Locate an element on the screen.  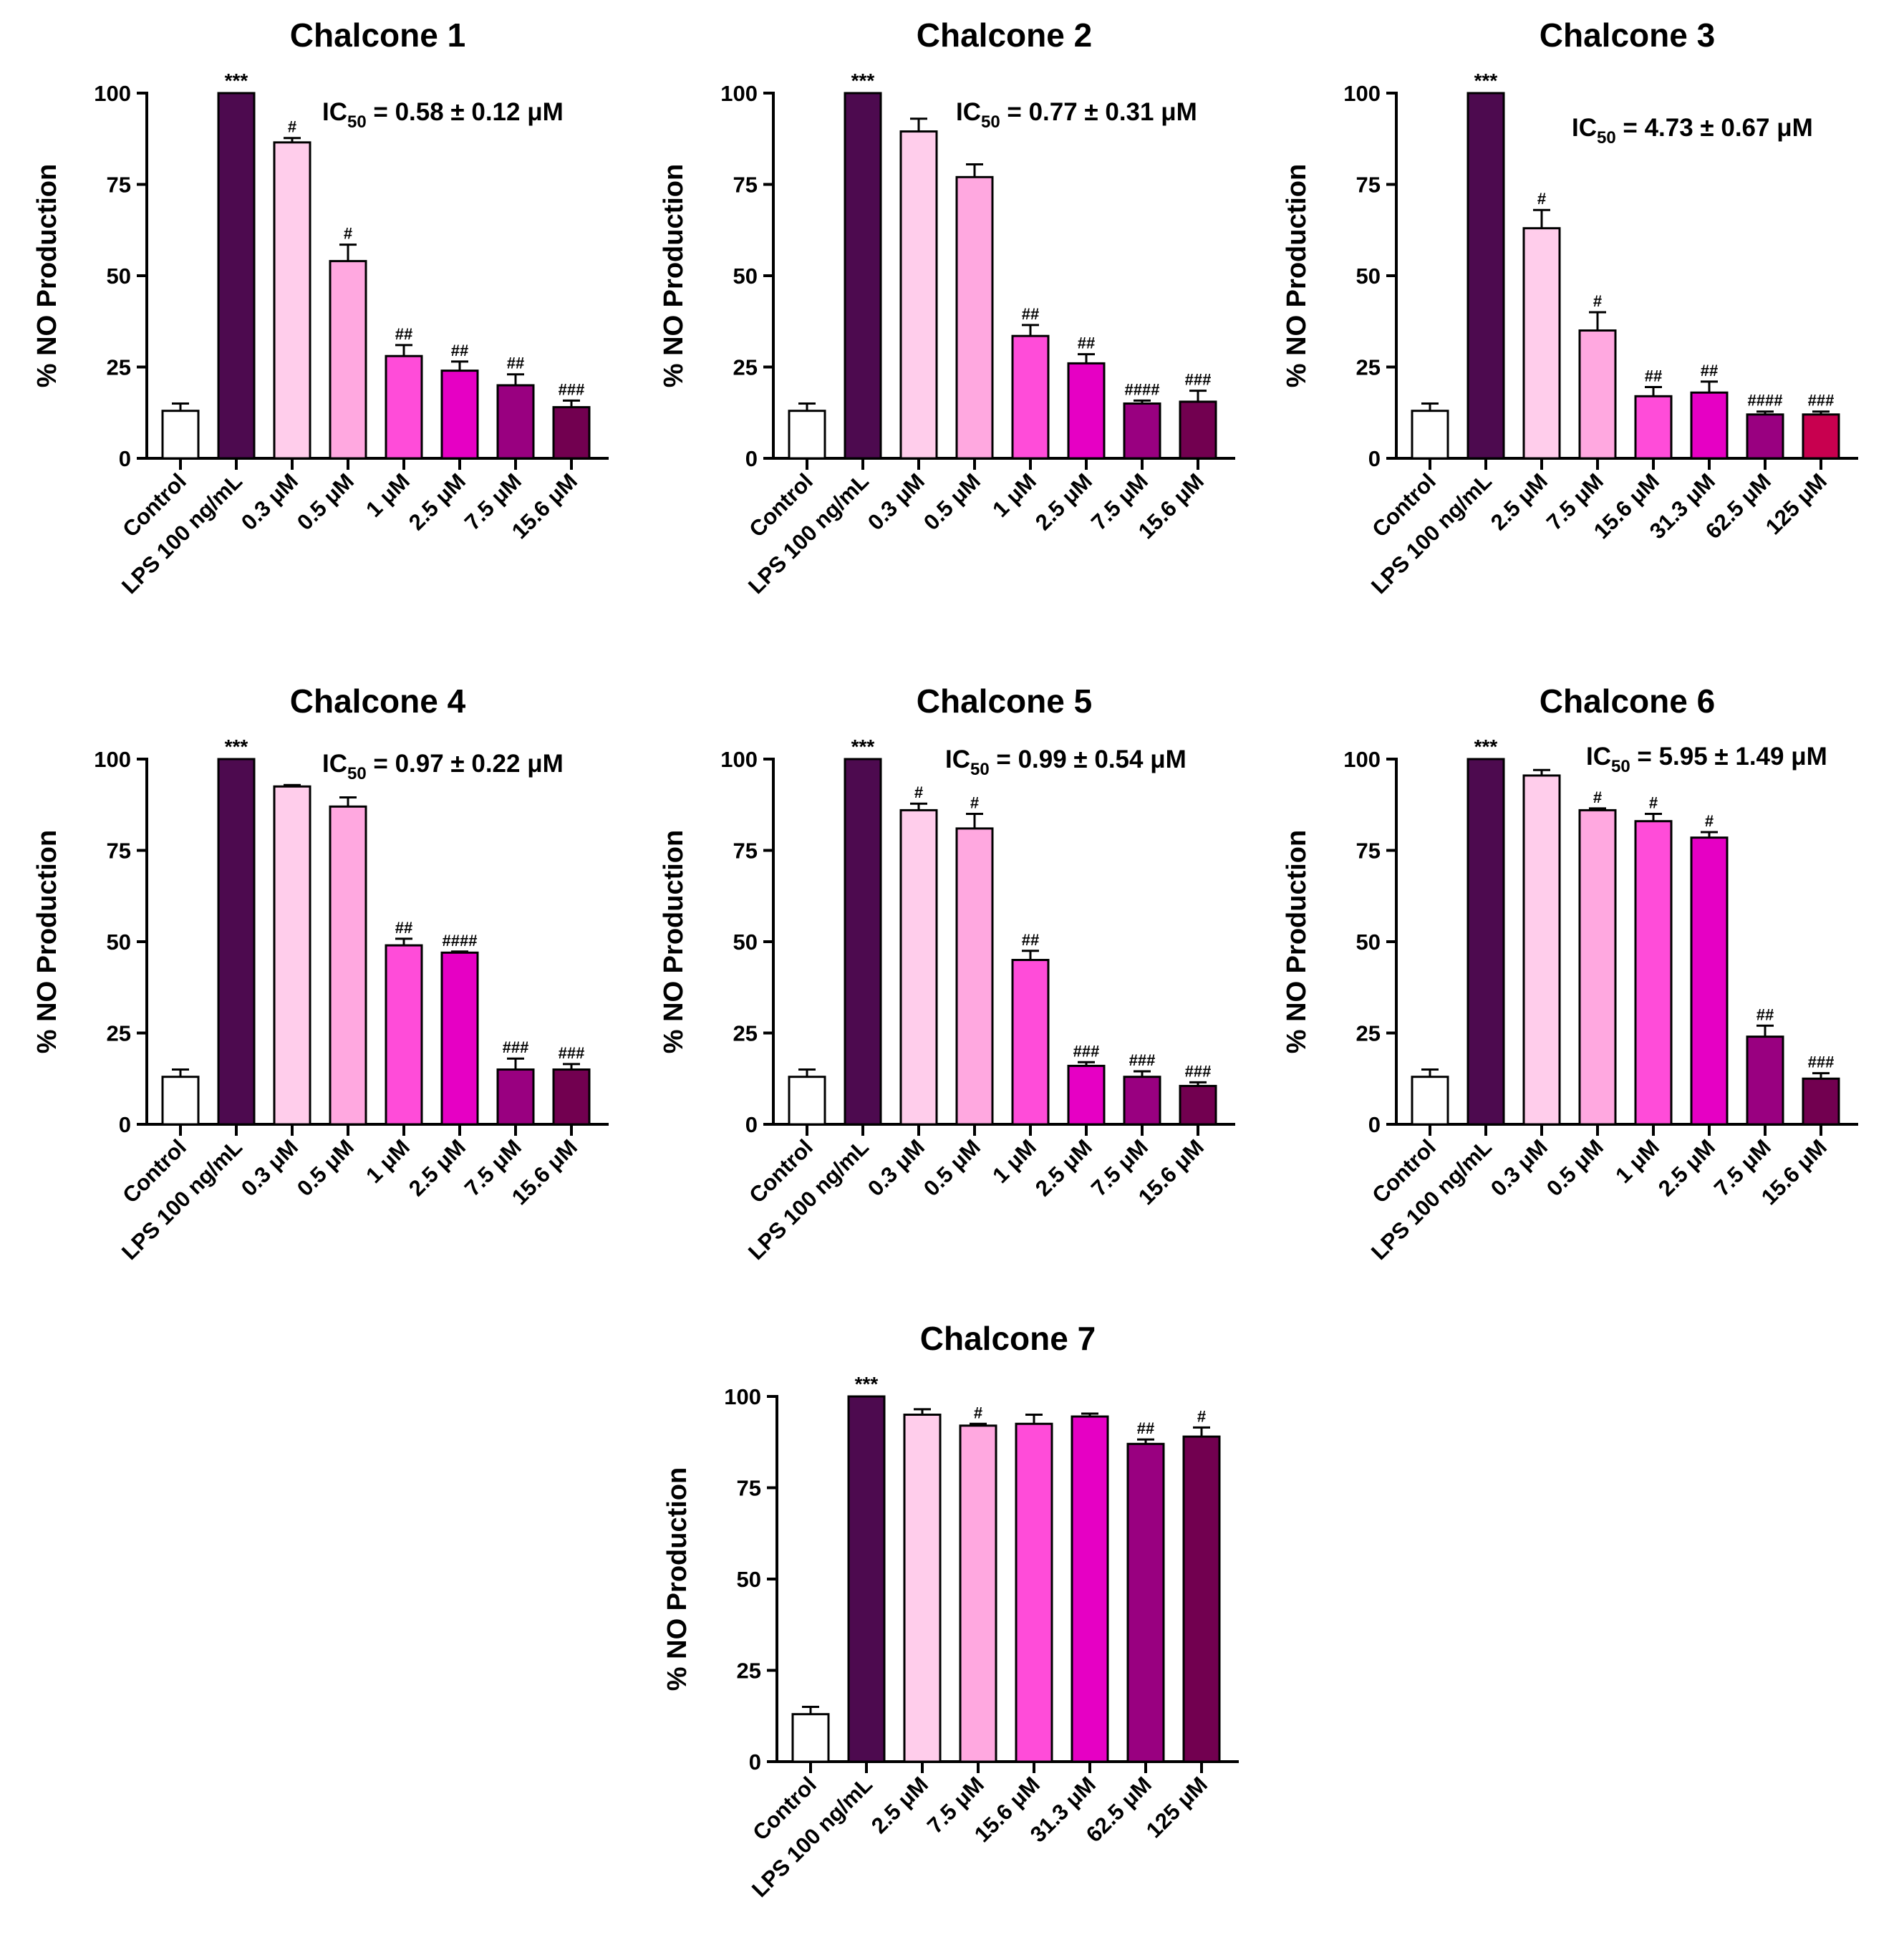
chart-title: Chalcone 4 is located at coordinates (378, 701).